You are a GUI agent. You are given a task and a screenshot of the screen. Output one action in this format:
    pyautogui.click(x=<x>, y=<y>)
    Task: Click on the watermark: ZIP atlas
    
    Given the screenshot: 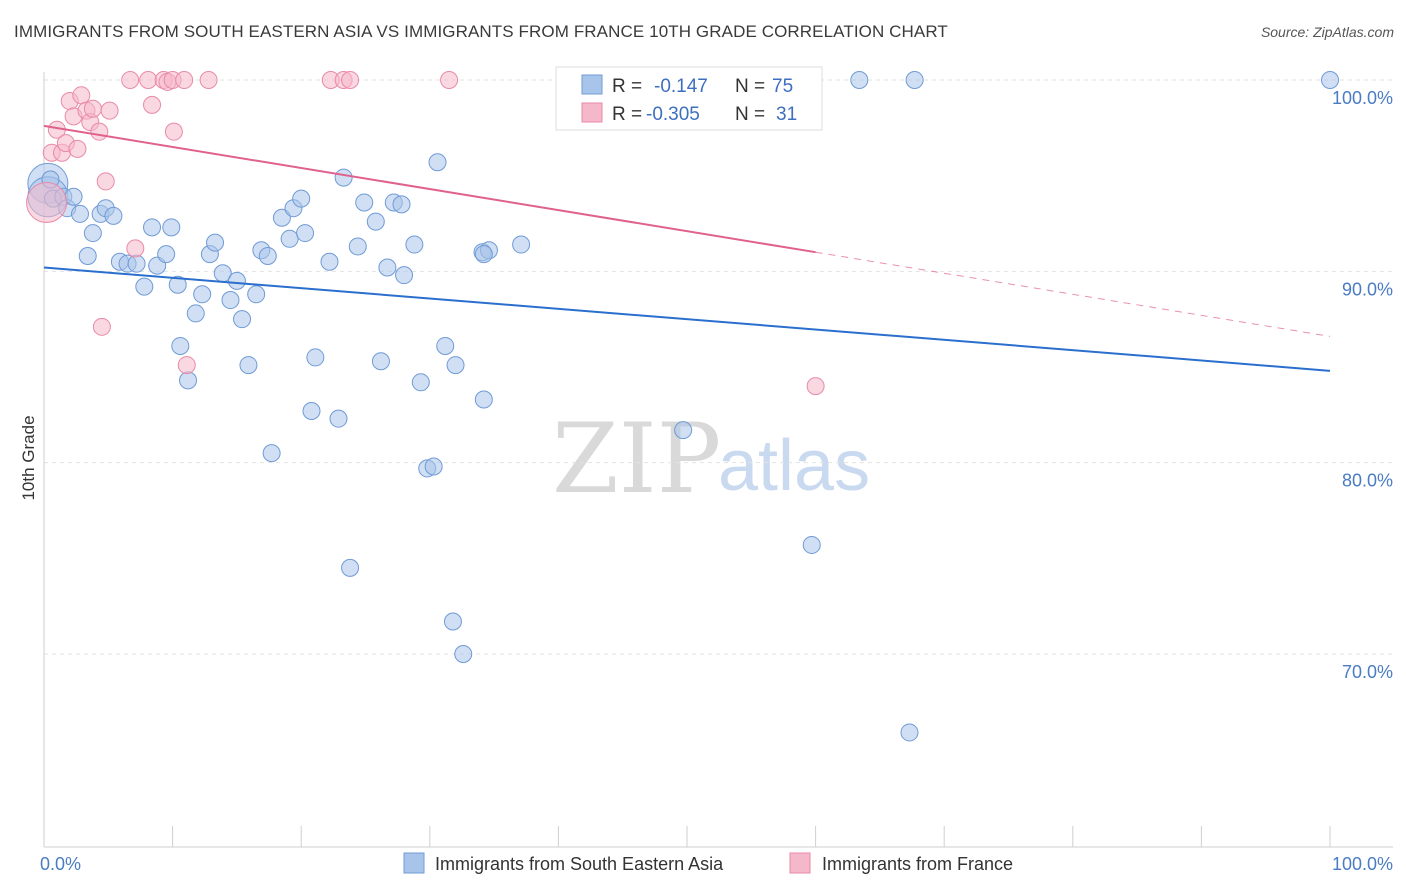 What is the action you would take?
    pyautogui.click(x=711, y=459)
    